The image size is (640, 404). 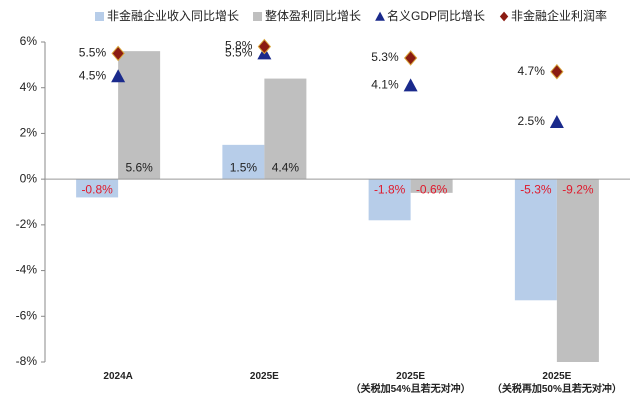 I want to click on x-tick-label: 2024A, so click(x=117, y=376).